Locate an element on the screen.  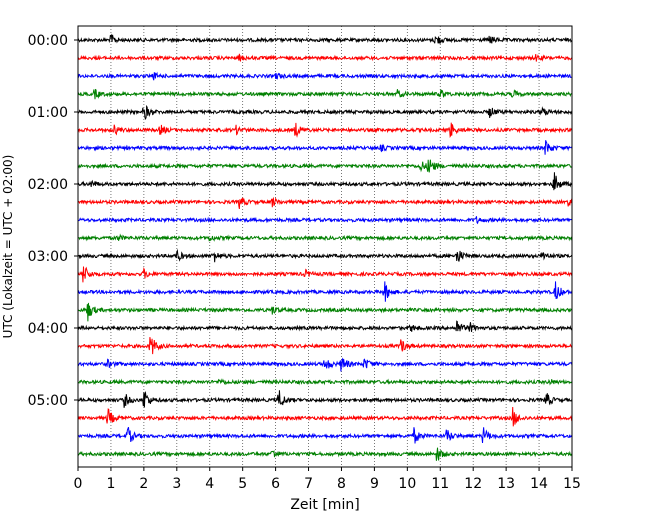
x-tick-label: 1 is located at coordinates (110, 484).